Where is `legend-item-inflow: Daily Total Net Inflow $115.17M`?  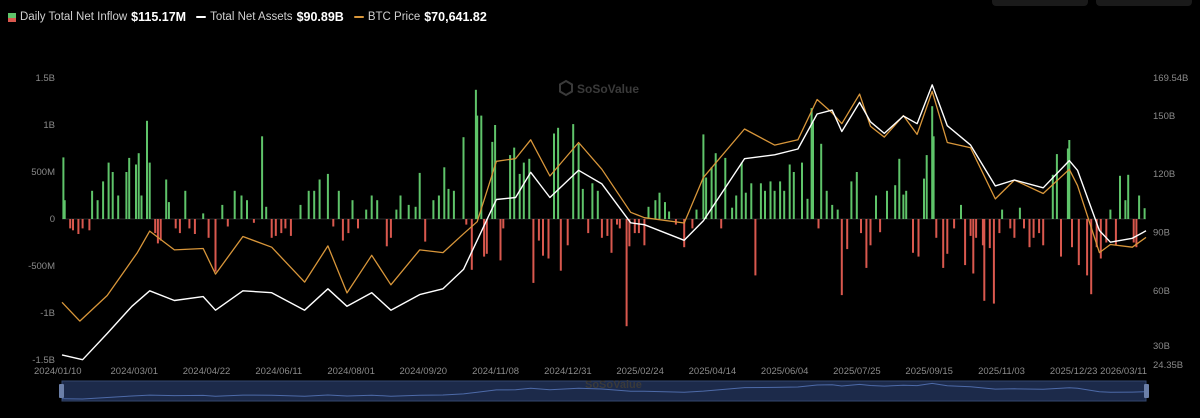
legend-item-inflow: Daily Total Net Inflow $115.17M is located at coordinates (97, 17).